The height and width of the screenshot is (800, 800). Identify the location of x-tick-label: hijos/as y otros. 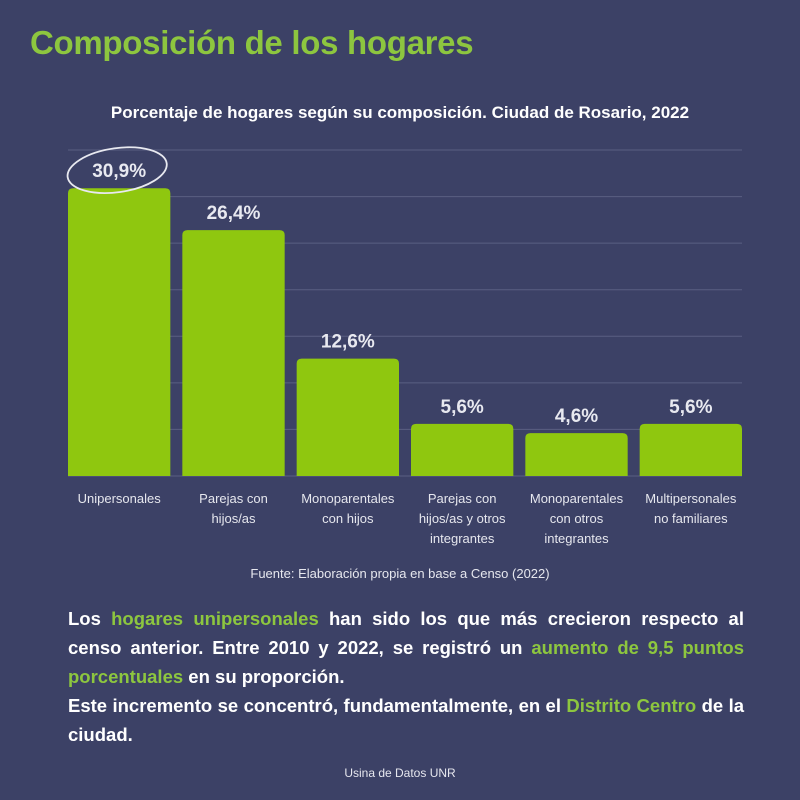
(462, 518).